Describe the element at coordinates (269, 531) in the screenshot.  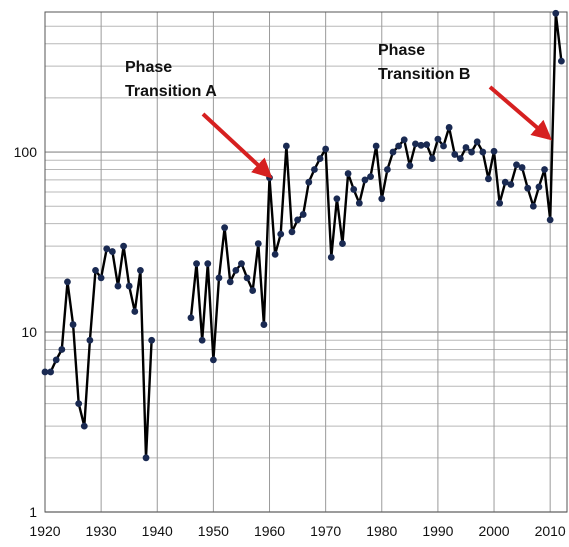
I see `x-tick-label: 1960` at that location.